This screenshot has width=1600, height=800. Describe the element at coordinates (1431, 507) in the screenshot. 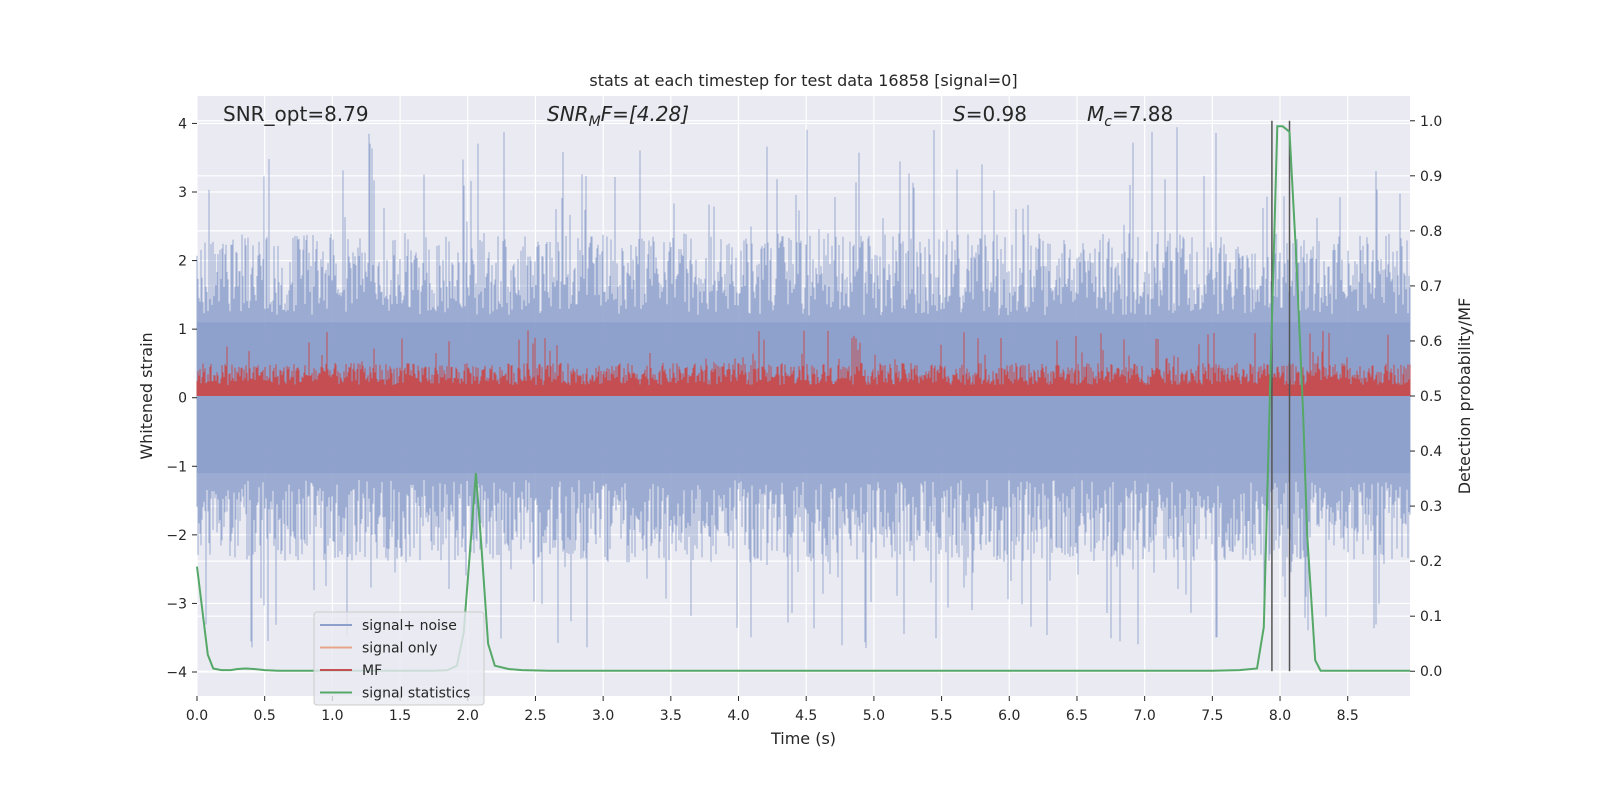

I see `y-right-tick-label: 0.3` at that location.